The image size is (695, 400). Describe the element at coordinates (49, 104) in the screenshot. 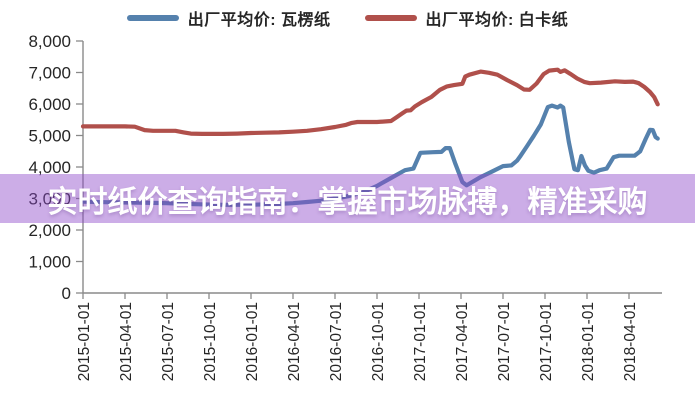

I see `svg-text: 6,000` at that location.